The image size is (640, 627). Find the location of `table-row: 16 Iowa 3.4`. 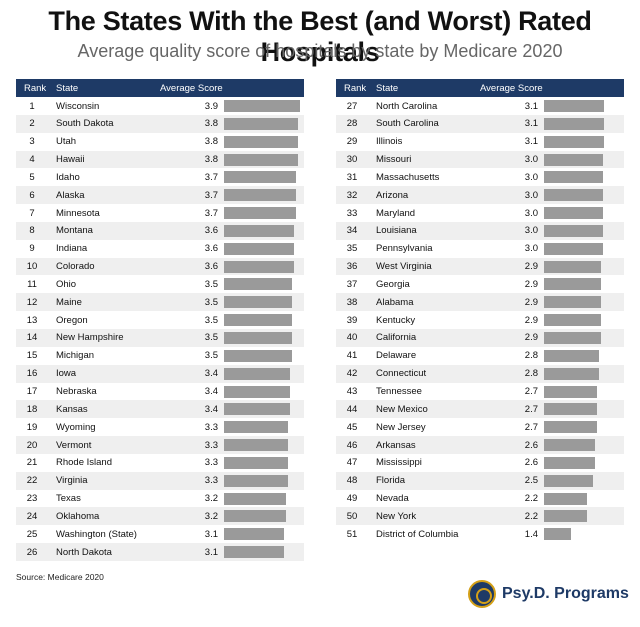

table-row: 16 Iowa 3.4 is located at coordinates (160, 373).